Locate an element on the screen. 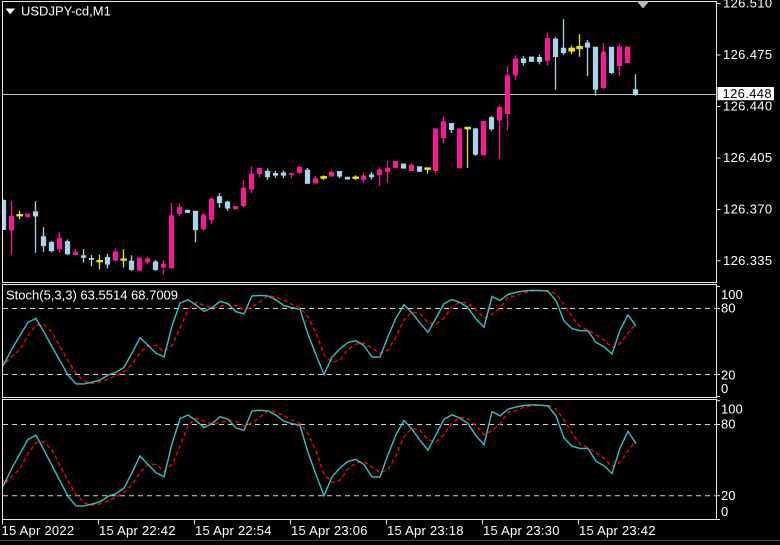  svg-text: 15 Apr 2022 is located at coordinates (38, 530).